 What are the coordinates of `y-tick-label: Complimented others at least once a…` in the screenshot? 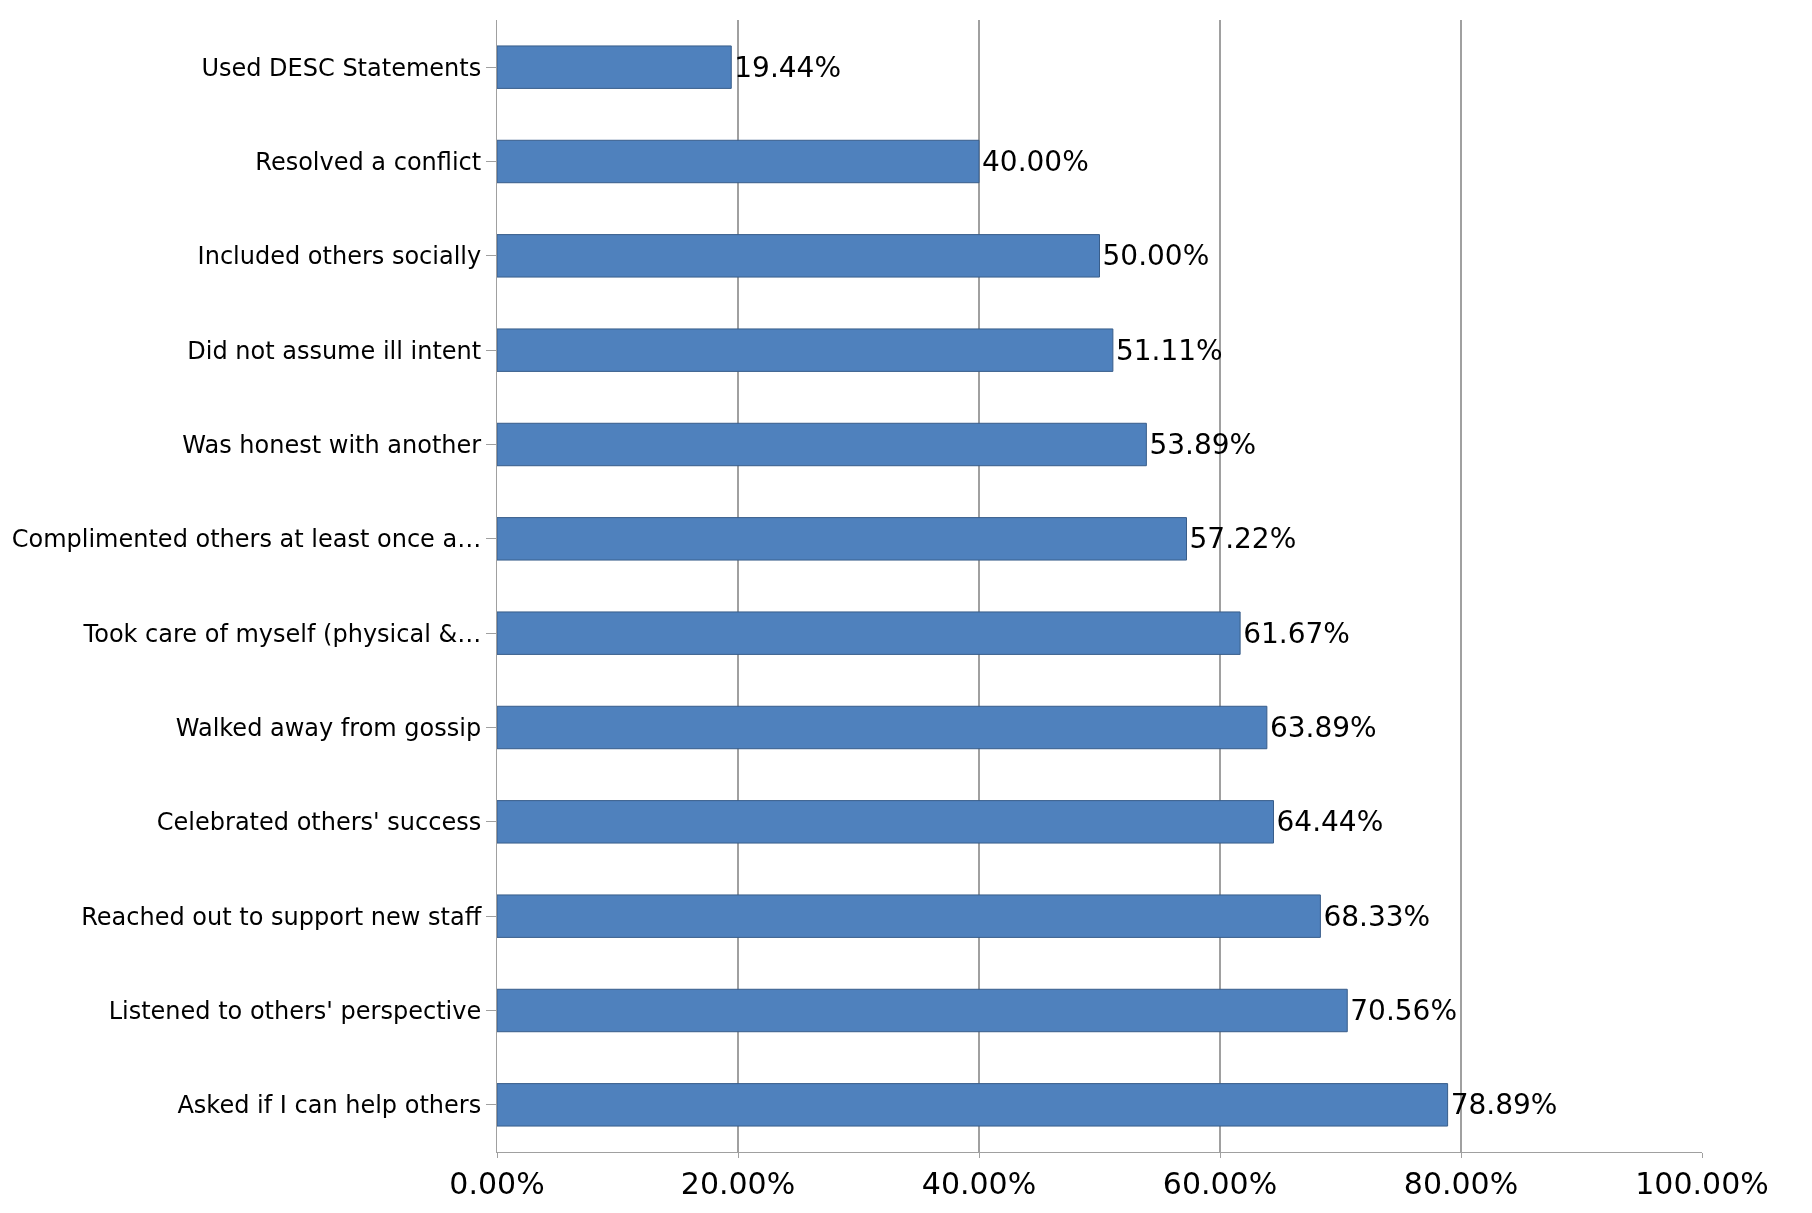 It's located at (246, 539).